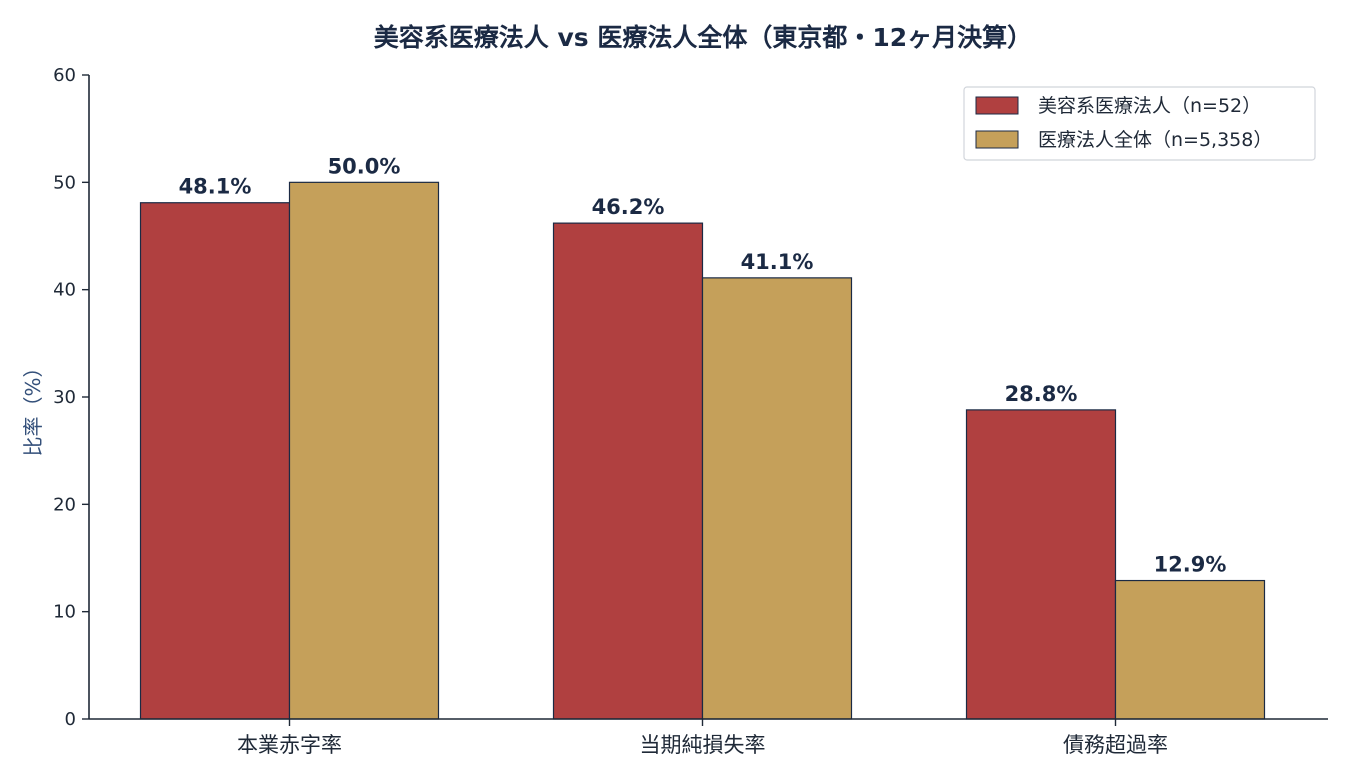 This screenshot has width=1350, height=780. Describe the element at coordinates (64, 75) in the screenshot. I see `y-tick-label: 60` at that location.